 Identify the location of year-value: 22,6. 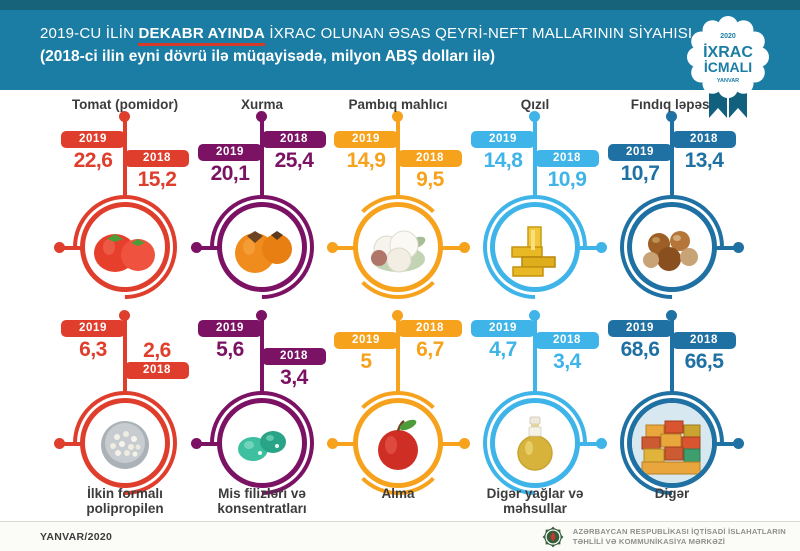
(93, 160).